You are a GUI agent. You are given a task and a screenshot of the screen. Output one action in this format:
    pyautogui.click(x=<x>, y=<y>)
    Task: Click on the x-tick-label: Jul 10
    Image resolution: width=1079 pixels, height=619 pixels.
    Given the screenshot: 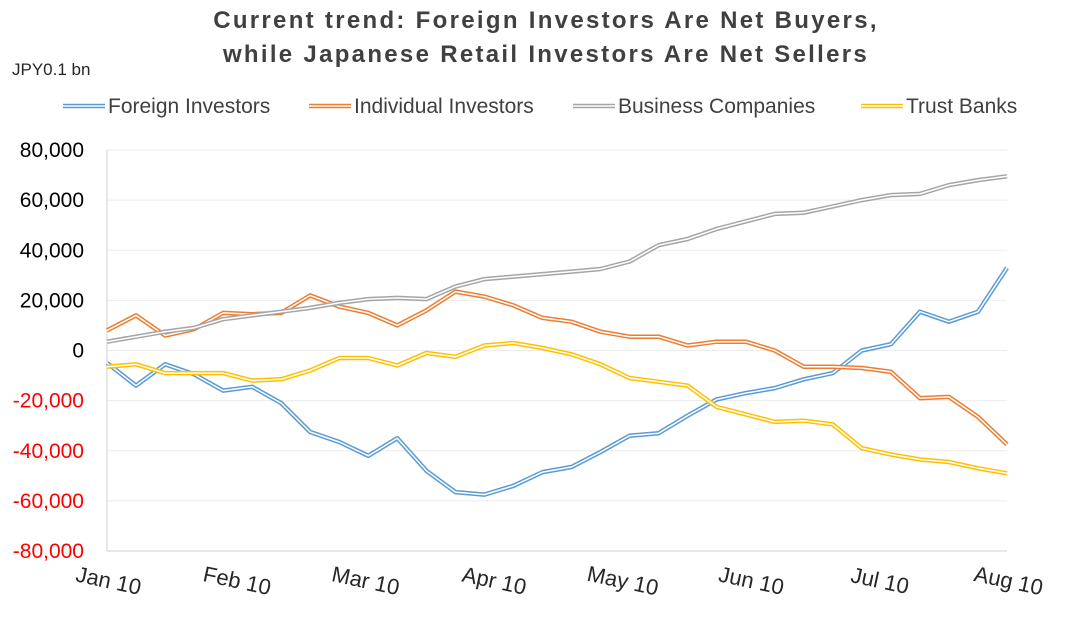 What is the action you would take?
    pyautogui.click(x=880, y=580)
    